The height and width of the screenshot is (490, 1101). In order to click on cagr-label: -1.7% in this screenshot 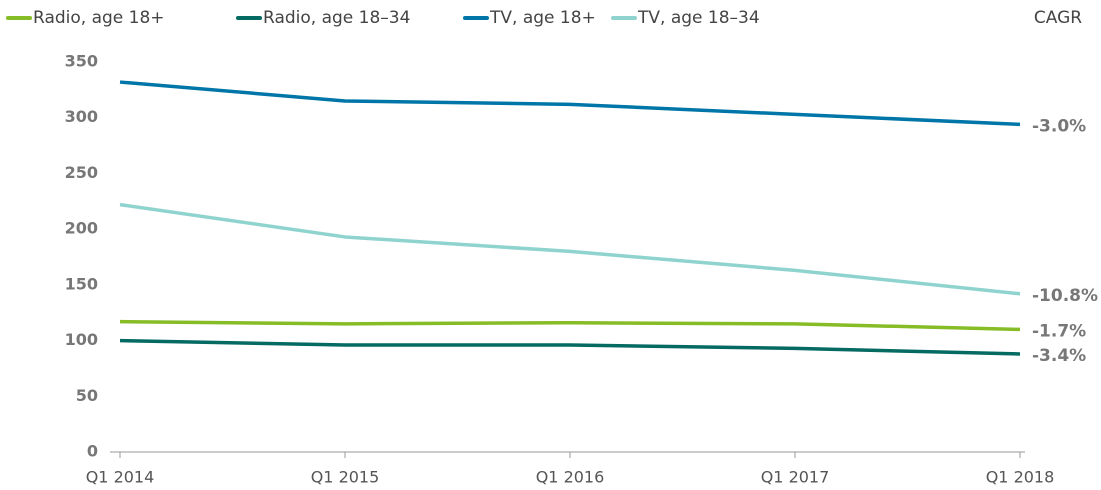, I will do `click(1059, 331)`.